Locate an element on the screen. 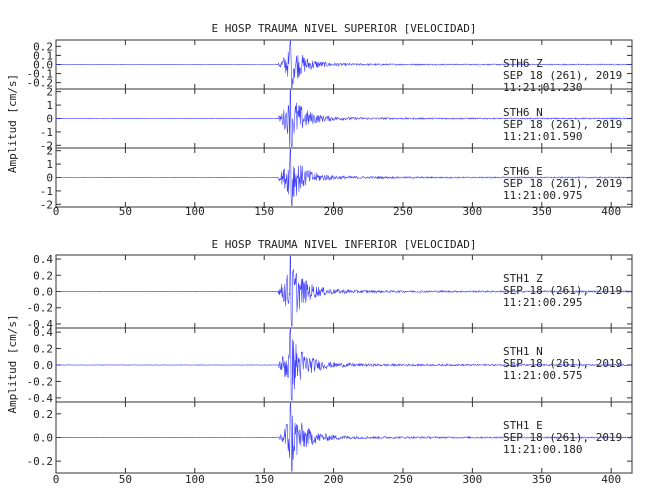 The height and width of the screenshot is (500, 650). station-channel-label: STH1 E is located at coordinates (523, 425).